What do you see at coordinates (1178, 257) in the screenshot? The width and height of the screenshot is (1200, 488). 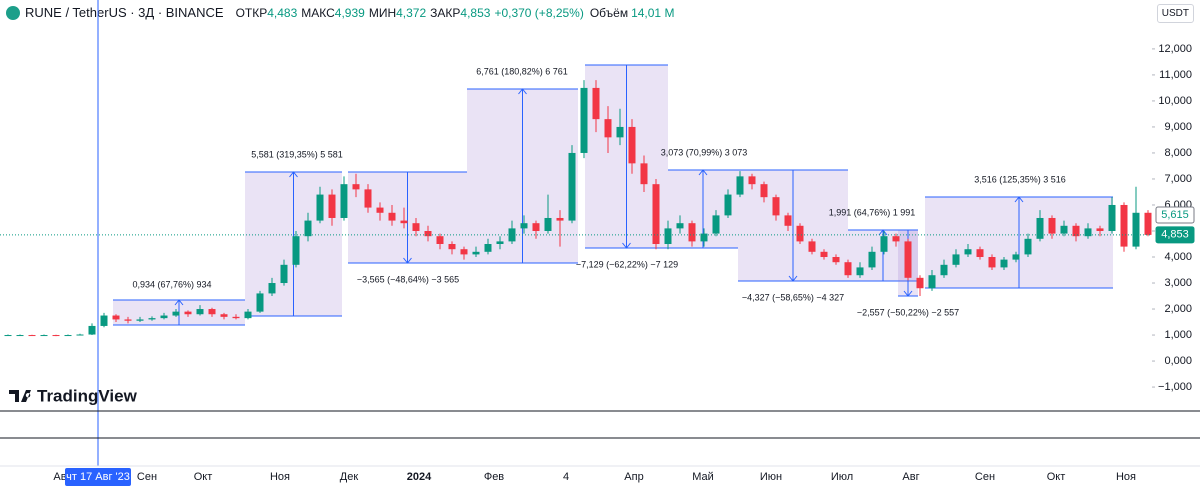 I see `y-tick-label: 4,000` at bounding box center [1178, 257].